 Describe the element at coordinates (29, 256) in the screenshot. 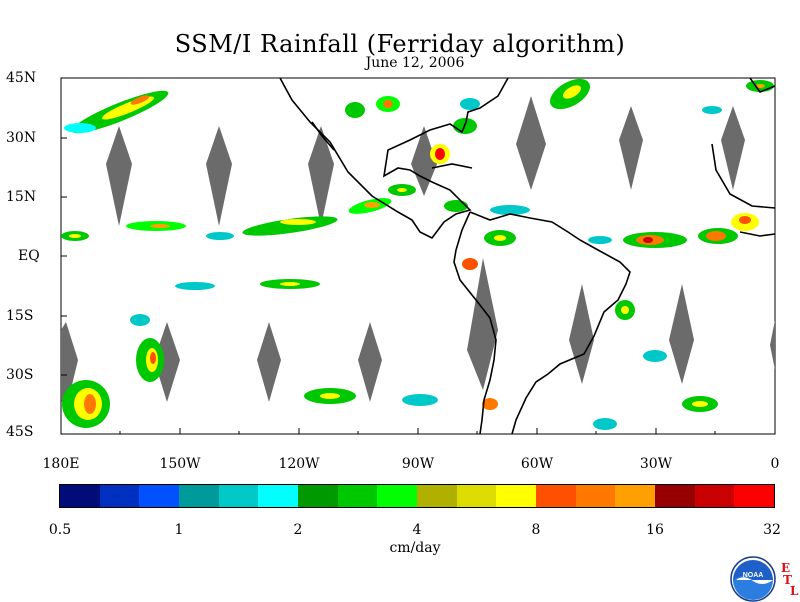

I see `lat-label: EQ` at that location.